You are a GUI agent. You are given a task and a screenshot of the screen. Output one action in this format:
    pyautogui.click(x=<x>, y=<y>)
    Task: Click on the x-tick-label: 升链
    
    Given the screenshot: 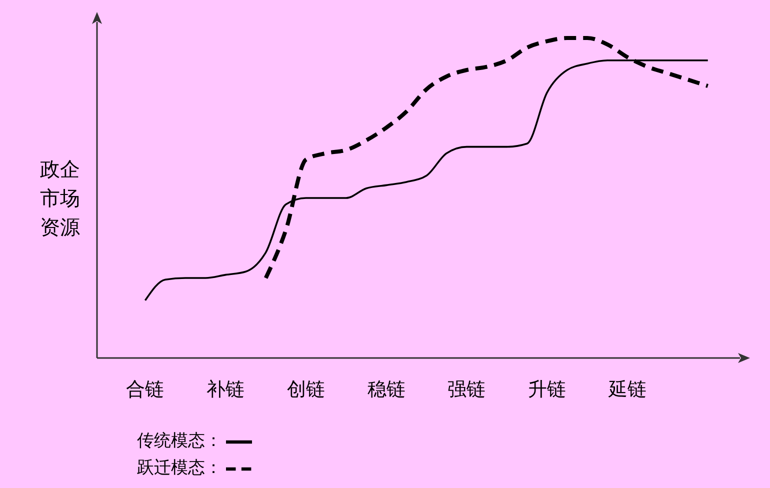 What is the action you would take?
    pyautogui.click(x=547, y=389)
    